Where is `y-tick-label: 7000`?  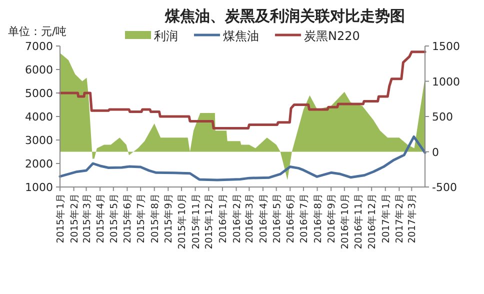 y-tick-label: 7000 is located at coordinates (39, 46).